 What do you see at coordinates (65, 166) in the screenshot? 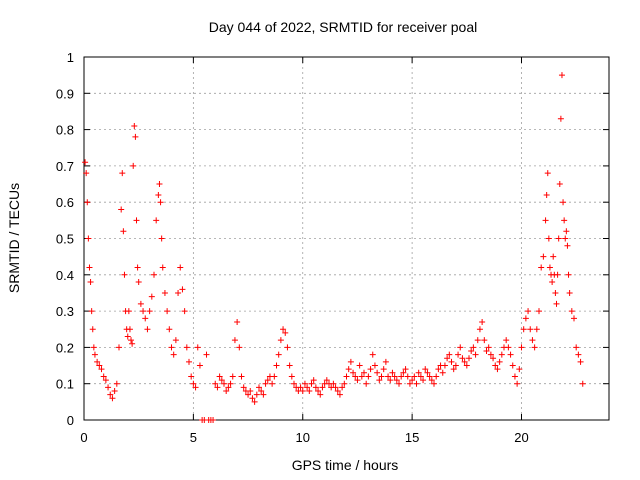
I see `y-tick-label: 0.7` at bounding box center [65, 166].